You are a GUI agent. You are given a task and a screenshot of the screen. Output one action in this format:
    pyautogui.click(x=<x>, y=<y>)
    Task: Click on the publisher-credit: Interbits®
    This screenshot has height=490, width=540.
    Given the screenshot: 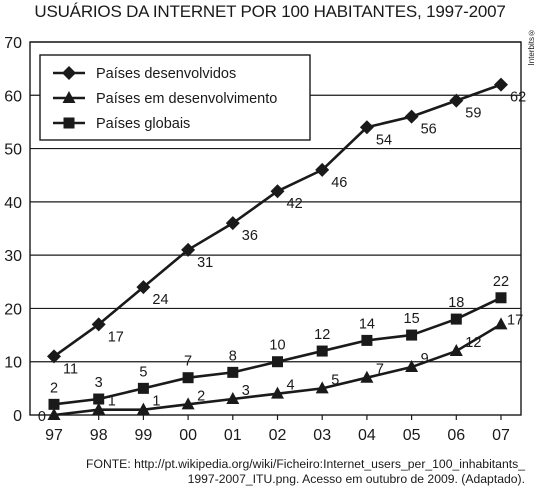 What is the action you would take?
    pyautogui.click(x=531, y=47)
    